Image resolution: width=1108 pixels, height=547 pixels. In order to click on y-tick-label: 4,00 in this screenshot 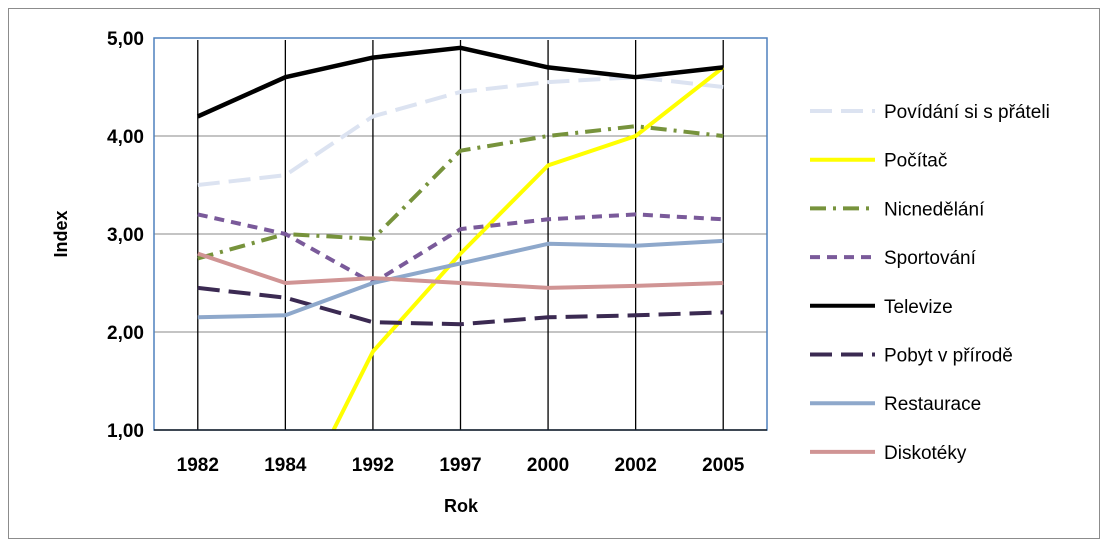, I will do `click(125, 137)`.